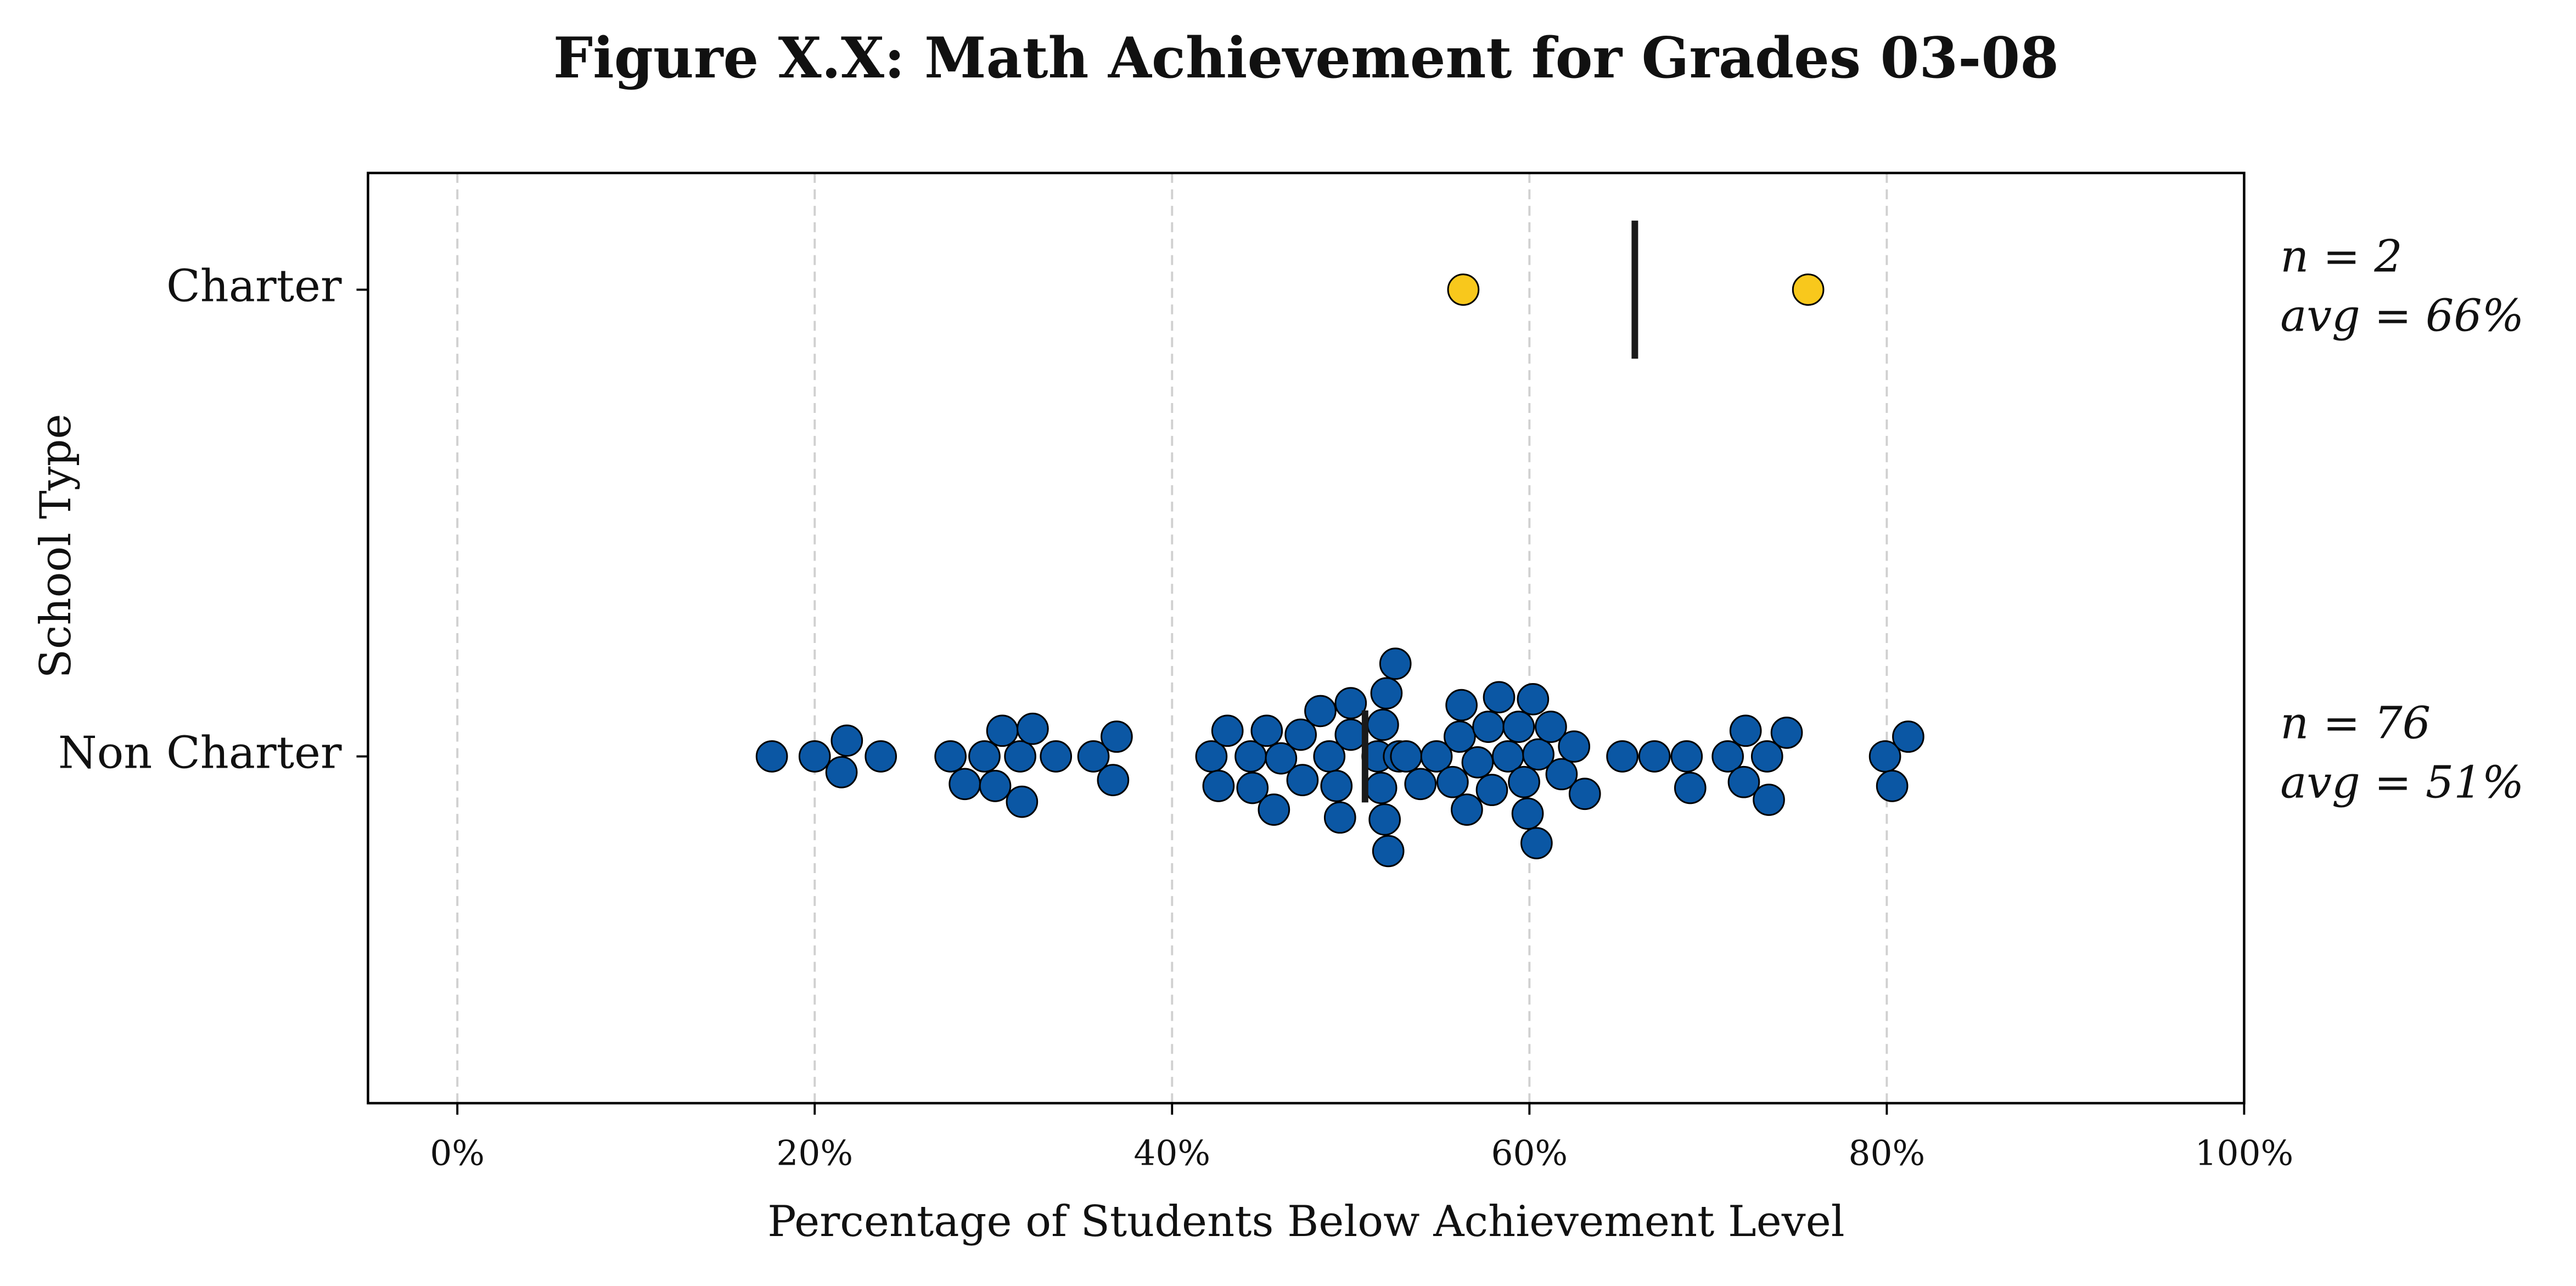 The image size is (2576, 1286). What do you see at coordinates (254, 286) in the screenshot?
I see `y-tick-label: Charter` at bounding box center [254, 286].